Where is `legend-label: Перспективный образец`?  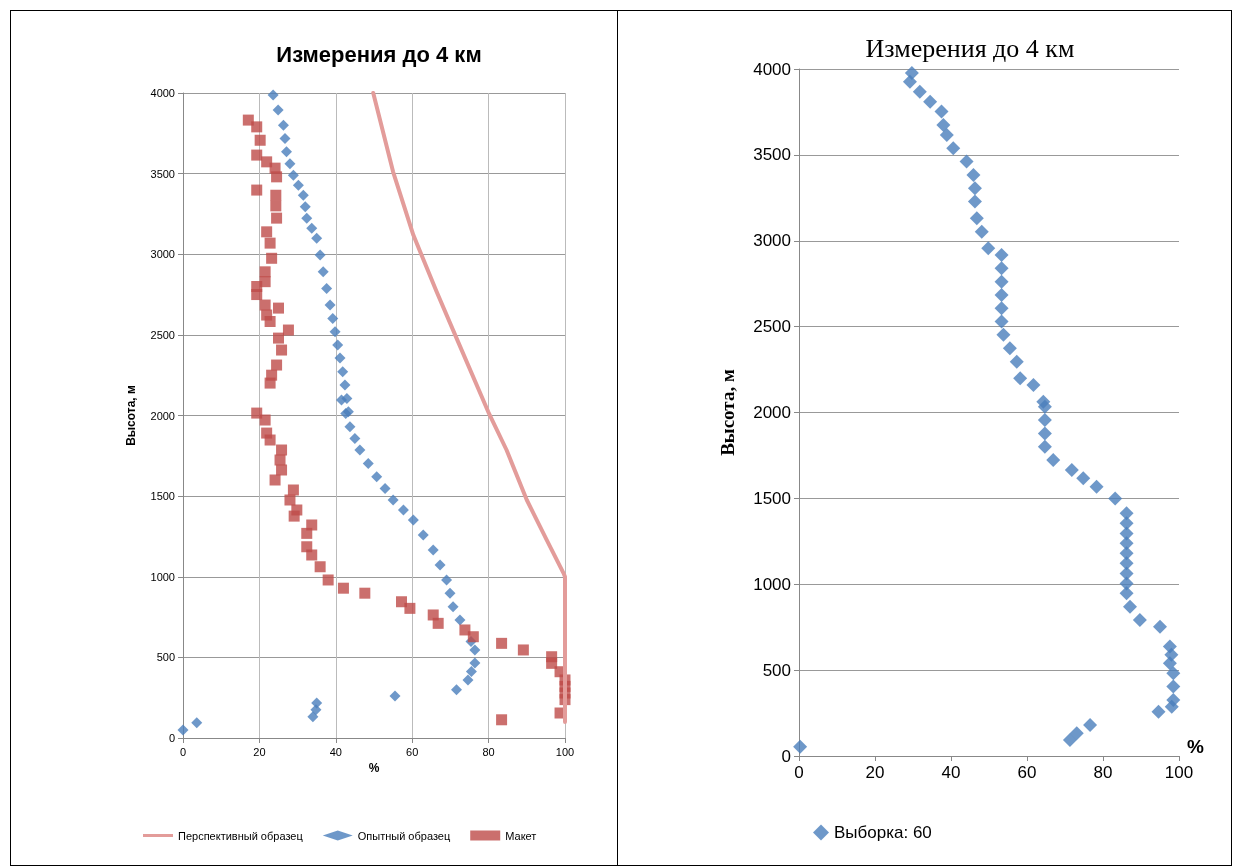 legend-label: Перспективный образец is located at coordinates (241, 835).